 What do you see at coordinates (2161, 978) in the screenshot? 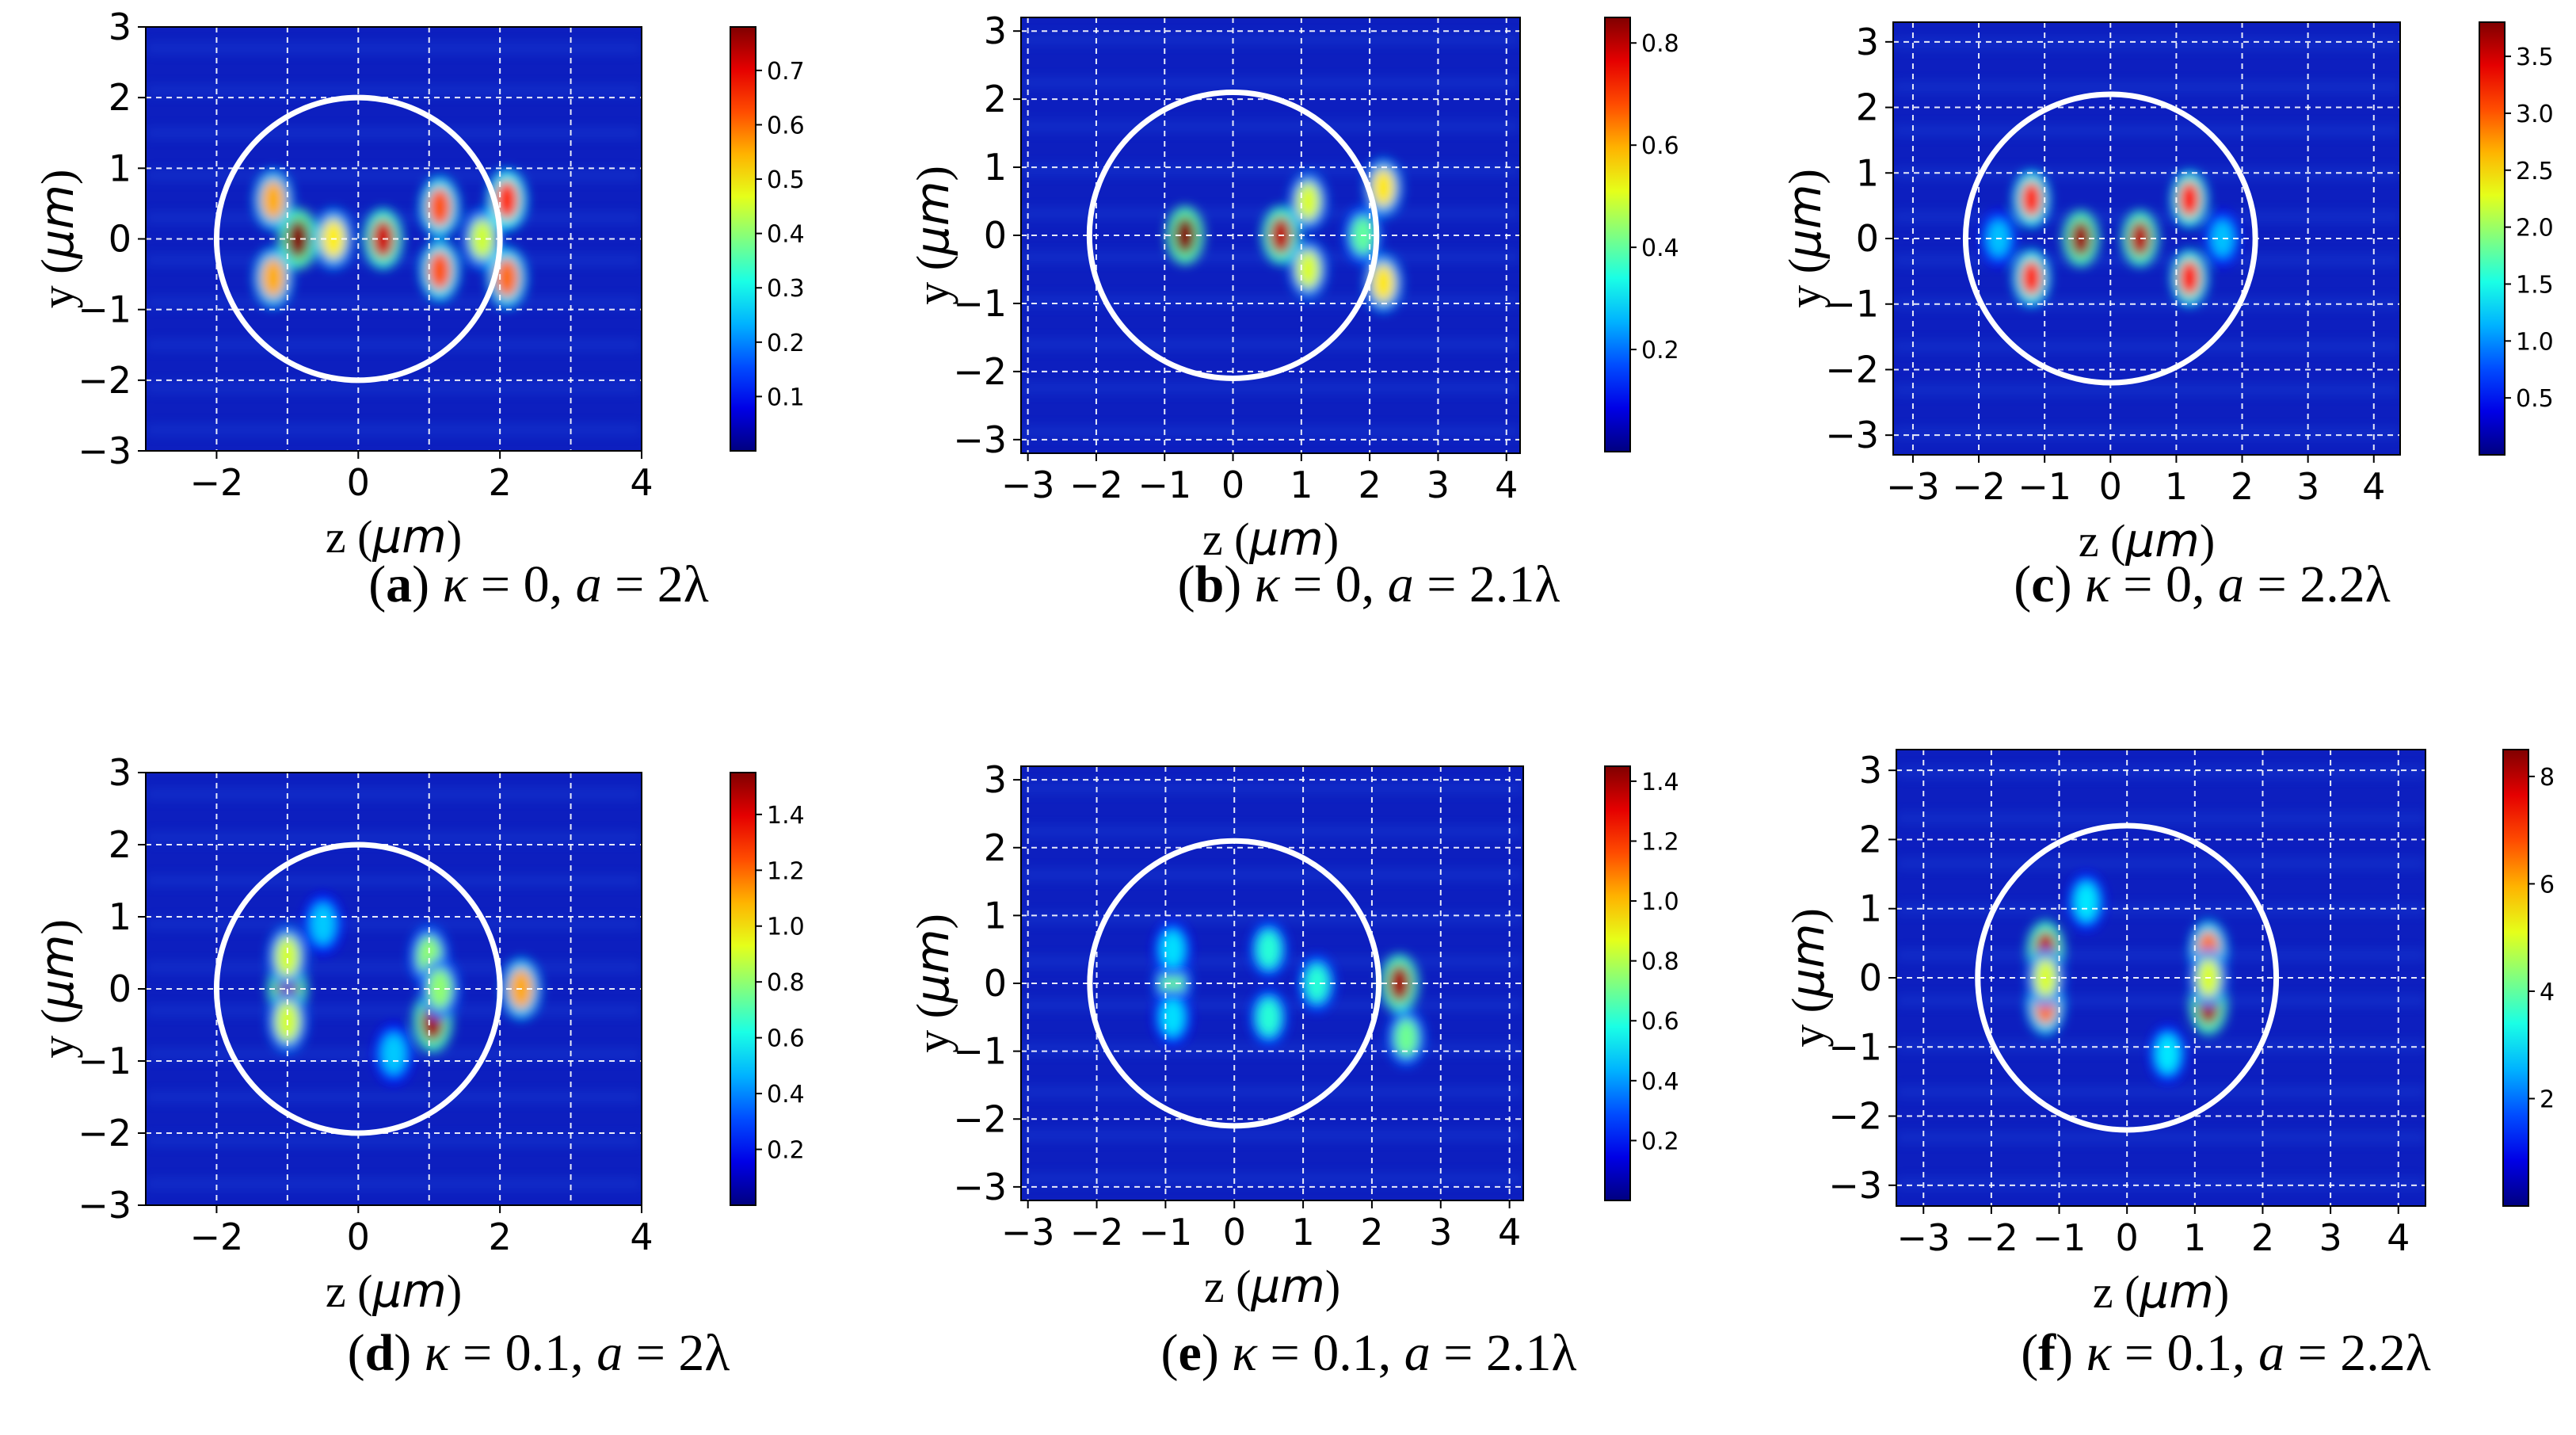
I see `heatmap-background` at bounding box center [2161, 978].